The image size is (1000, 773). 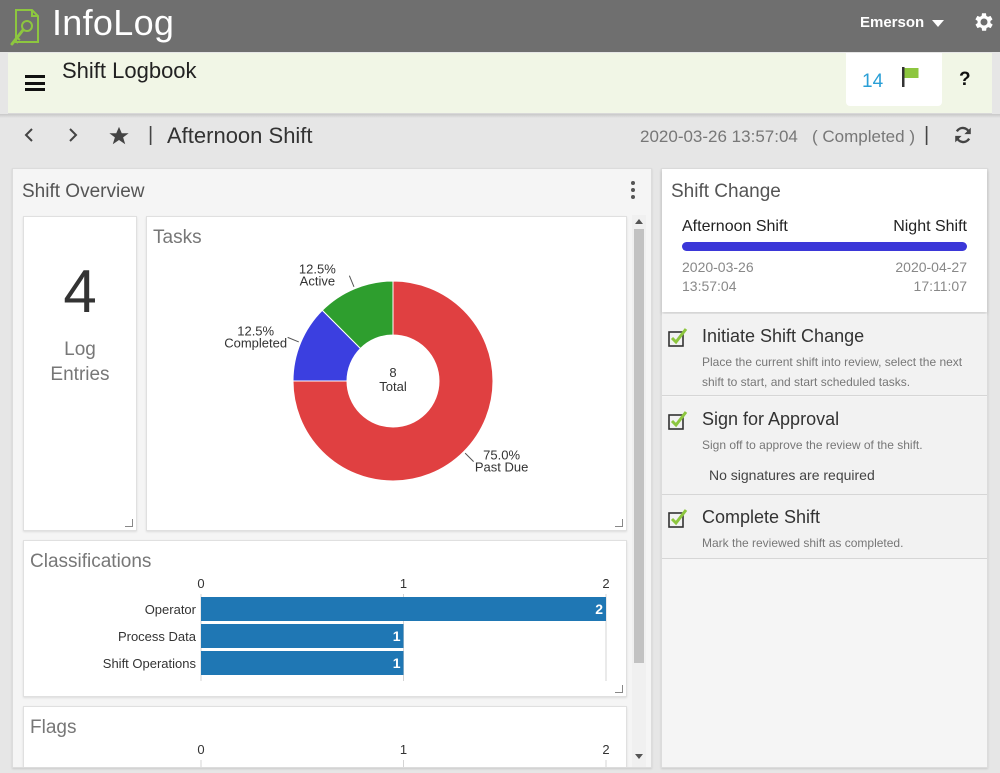 I want to click on flag-count: 14, so click(x=873, y=81).